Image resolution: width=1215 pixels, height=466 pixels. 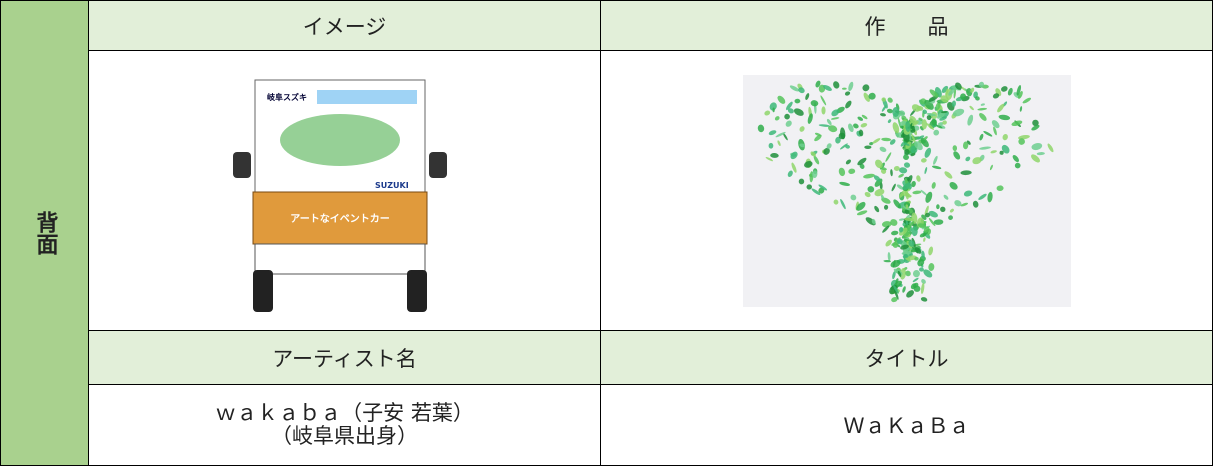 I want to click on artist-origin: （岐阜県出身）, so click(x=344, y=436).